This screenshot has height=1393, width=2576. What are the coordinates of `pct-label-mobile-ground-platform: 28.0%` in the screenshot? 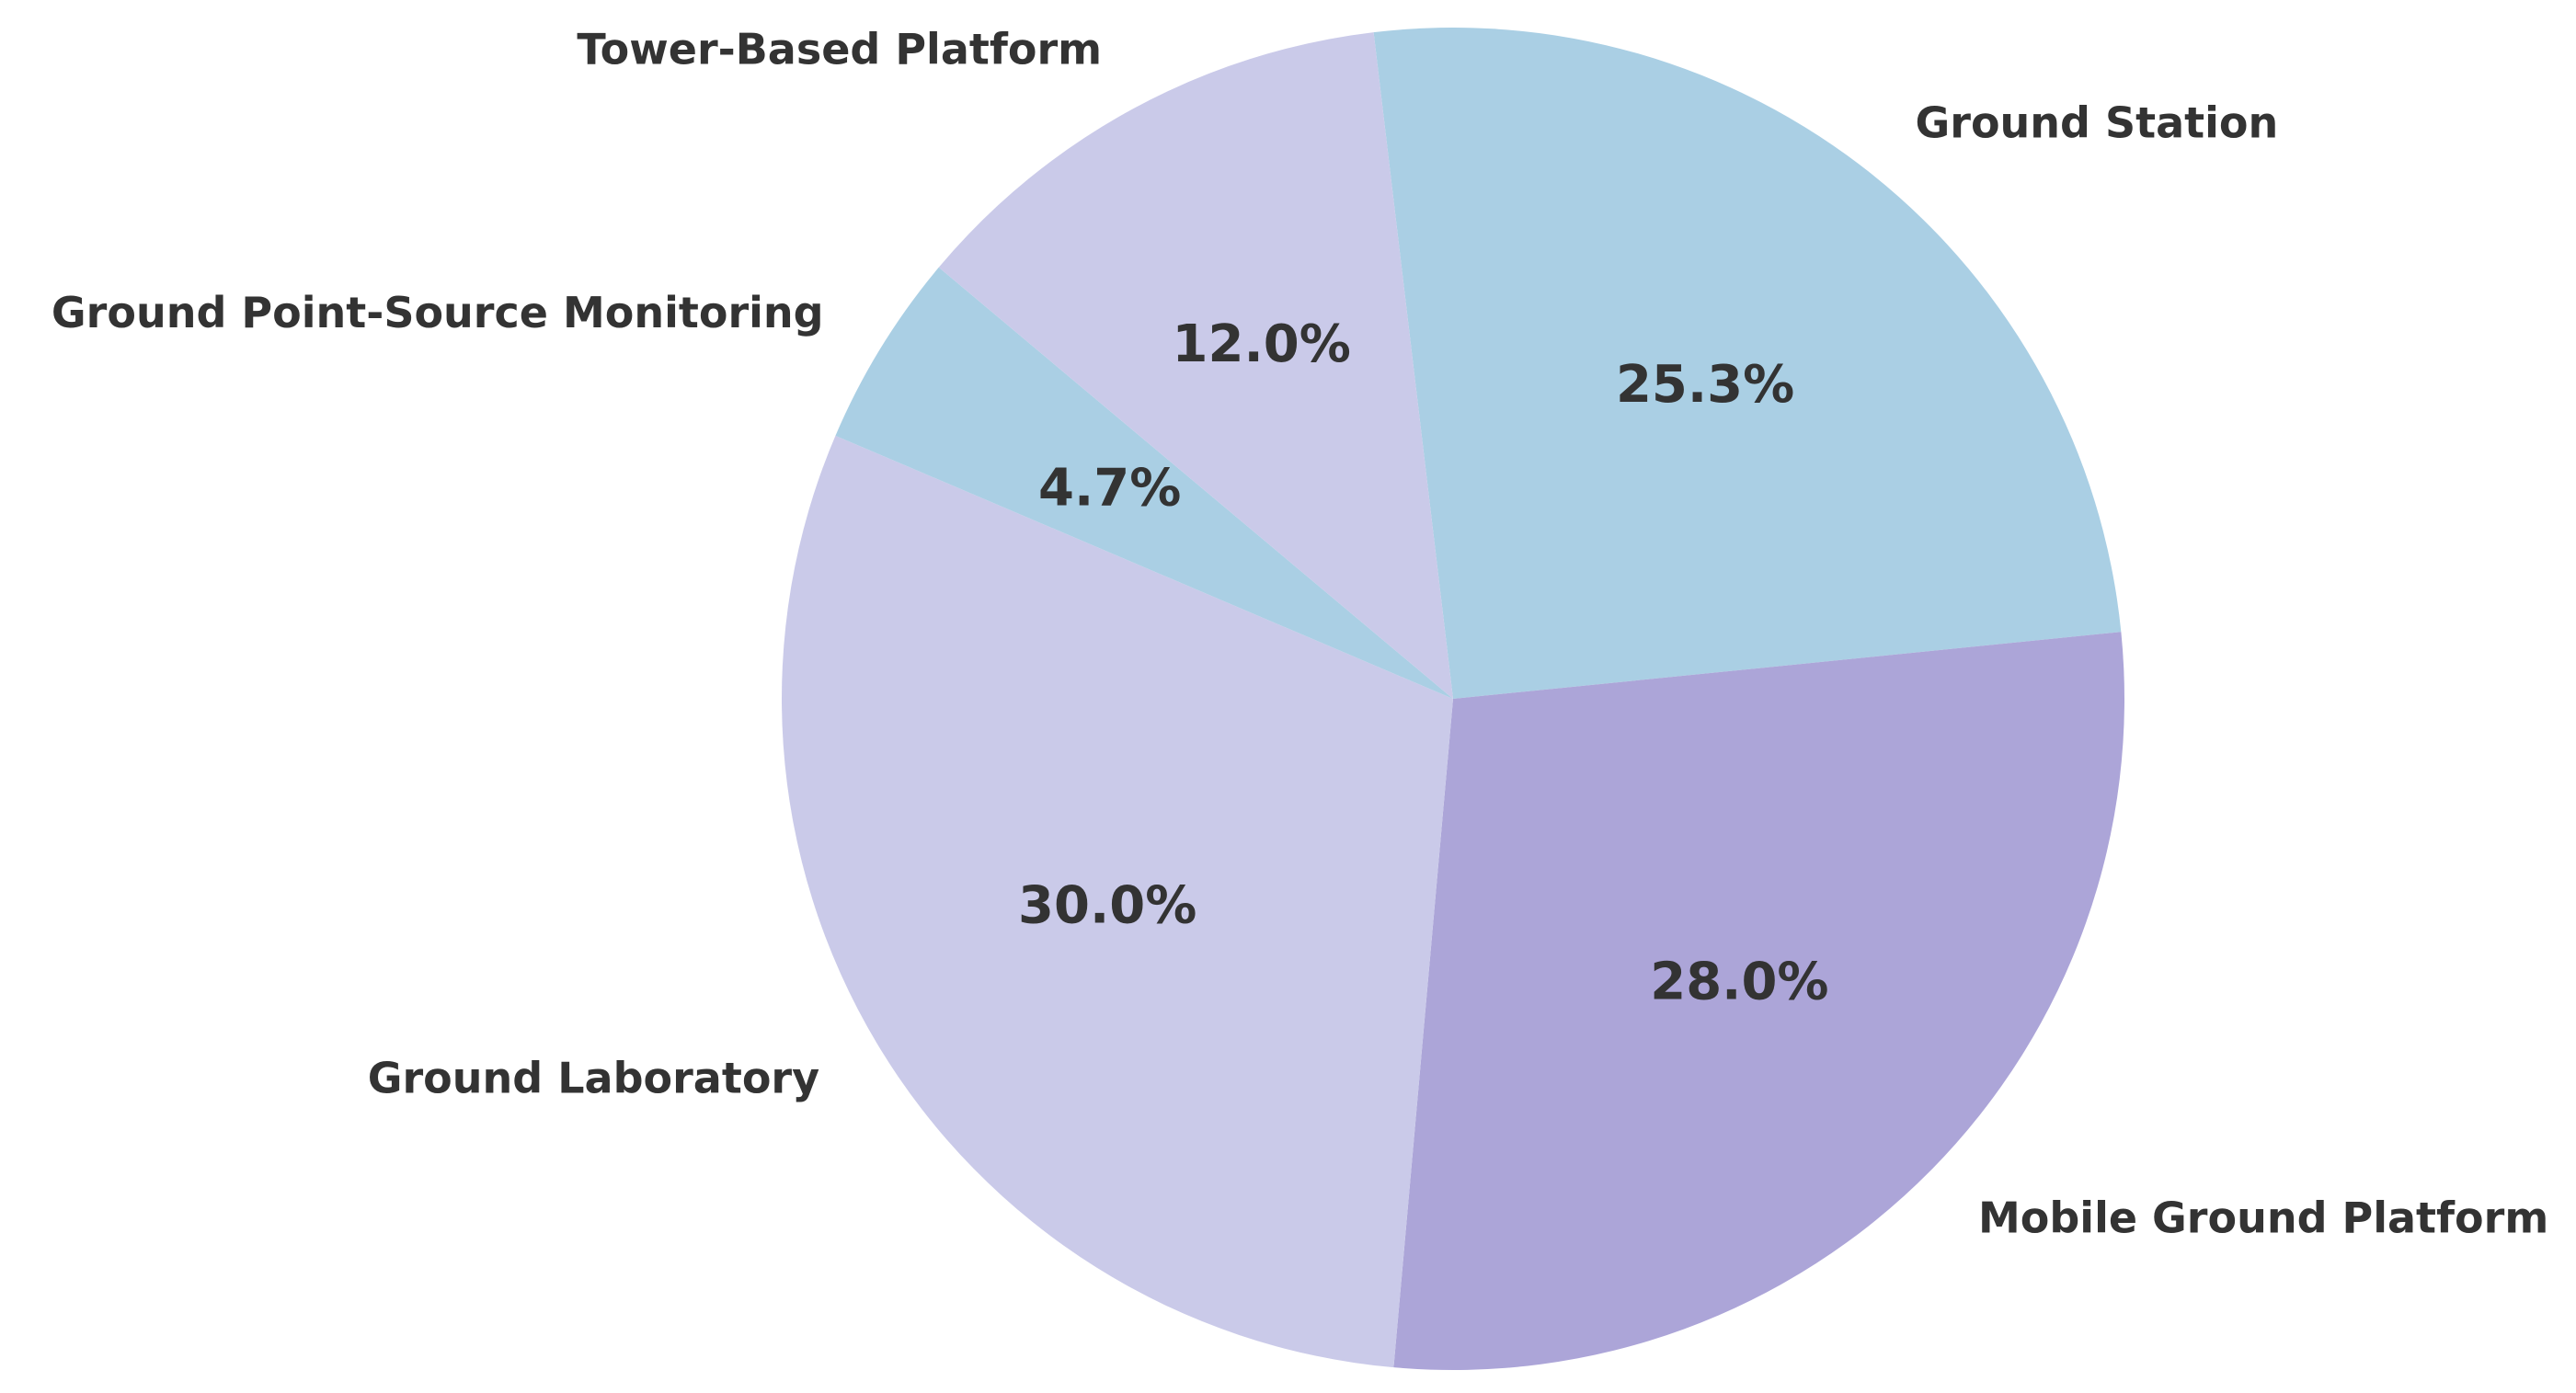 It's located at (1739, 983).